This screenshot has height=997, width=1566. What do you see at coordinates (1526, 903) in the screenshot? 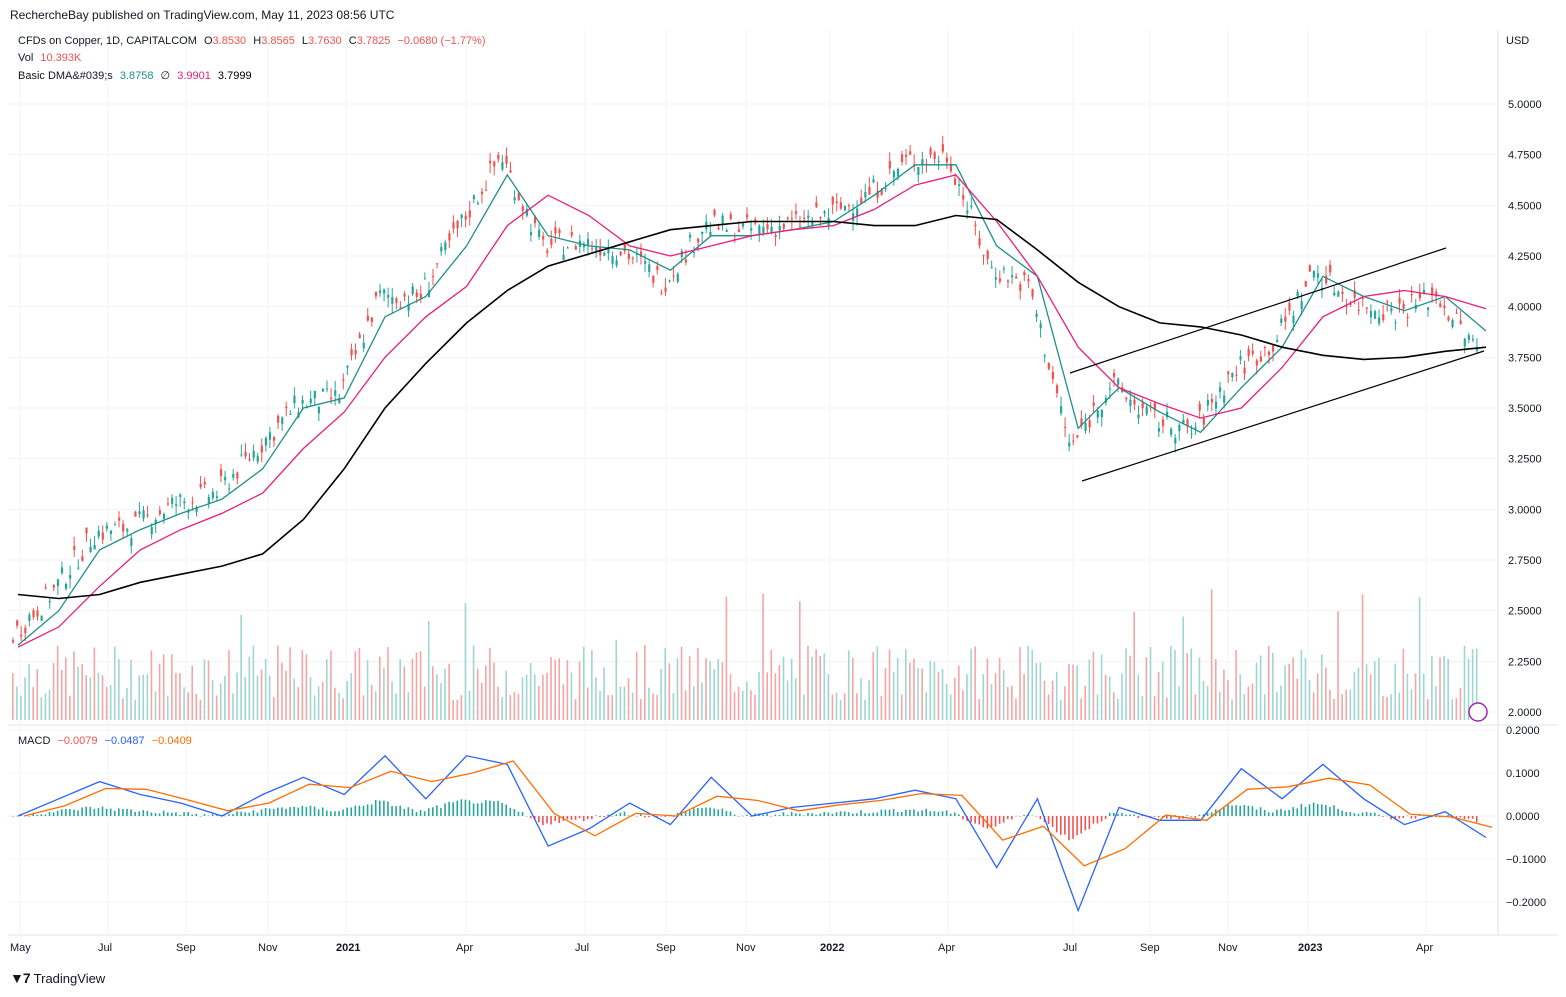
I see `macd-tick-label: −0.2000` at bounding box center [1526, 903].